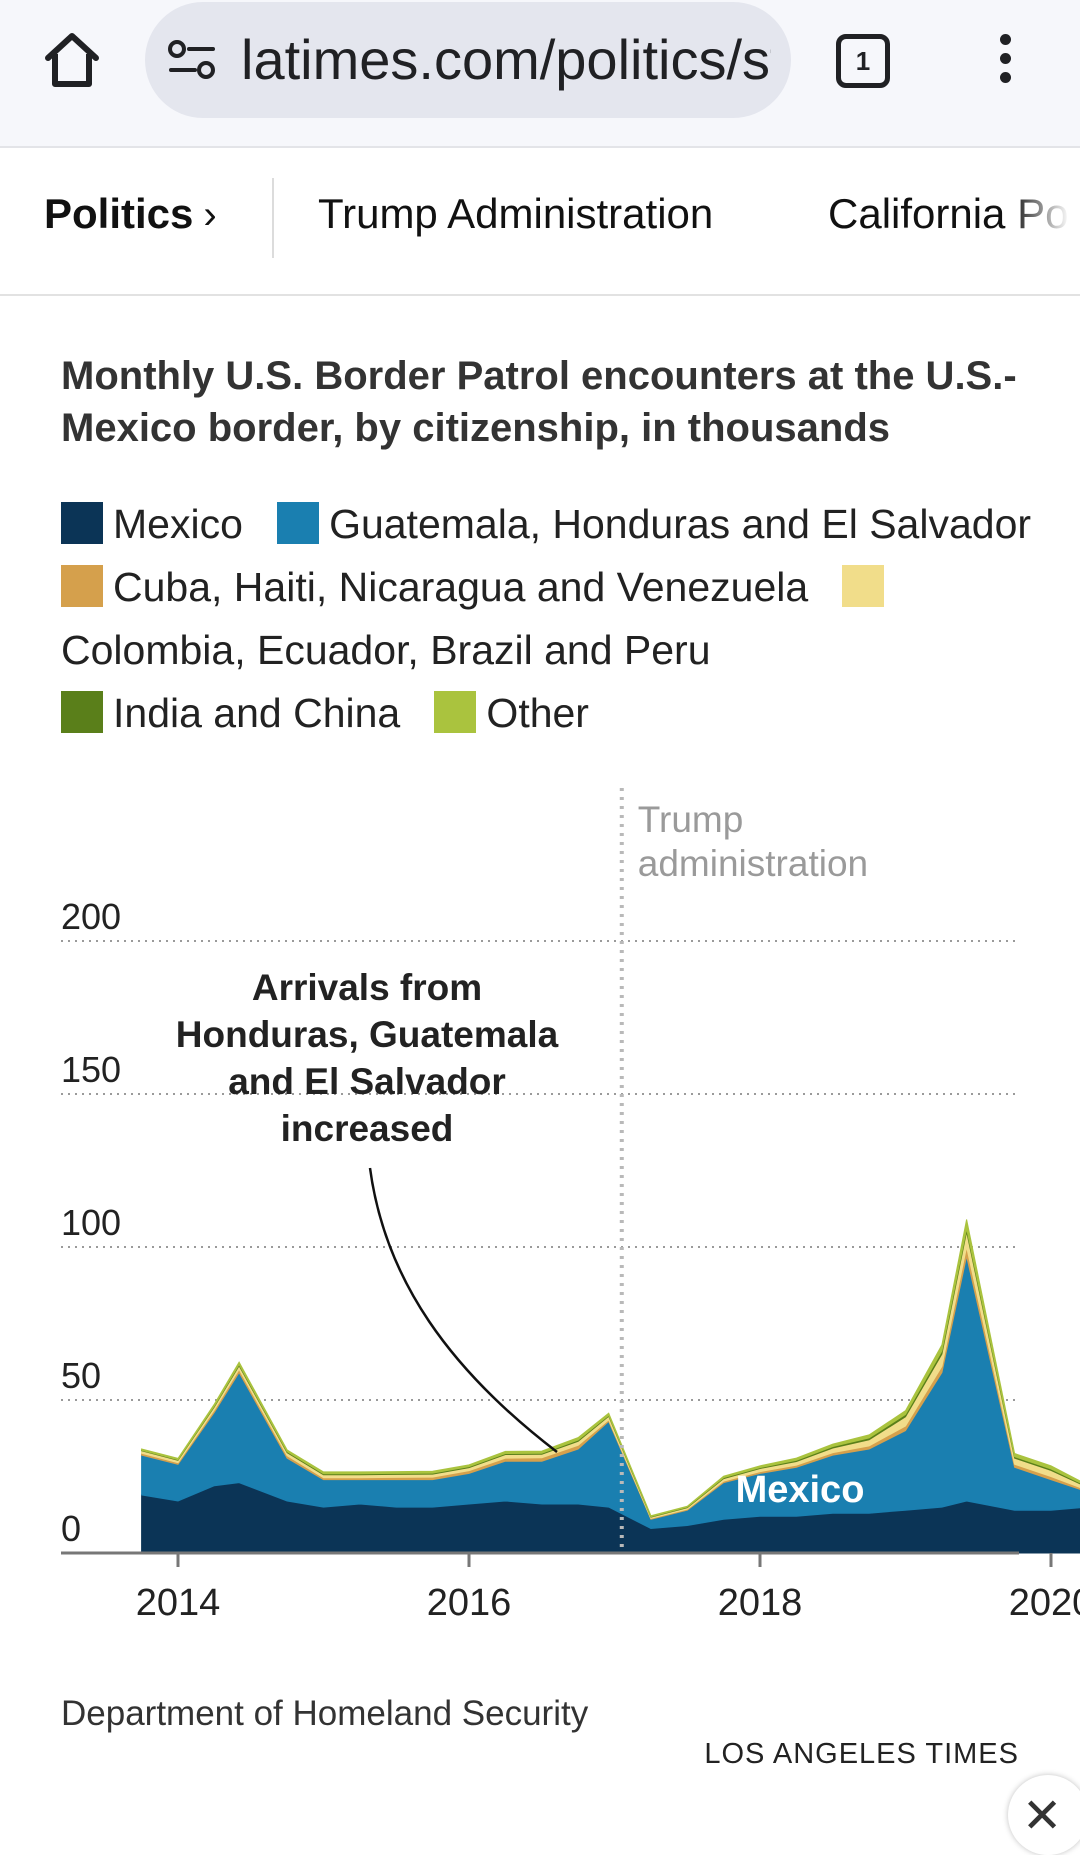 The height and width of the screenshot is (1855, 1080). Describe the element at coordinates (1044, 1603) in the screenshot. I see `x-tick-label: 2020` at that location.